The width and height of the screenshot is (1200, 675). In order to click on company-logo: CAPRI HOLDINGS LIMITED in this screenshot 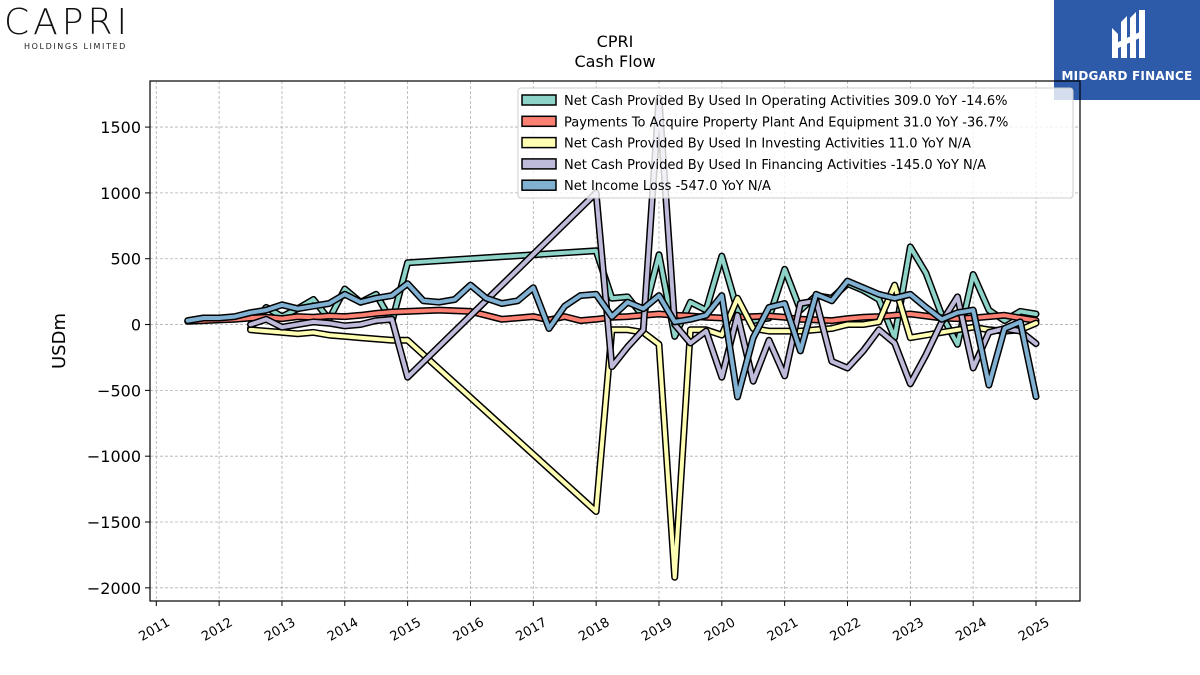, I will do `click(80, 28)`.